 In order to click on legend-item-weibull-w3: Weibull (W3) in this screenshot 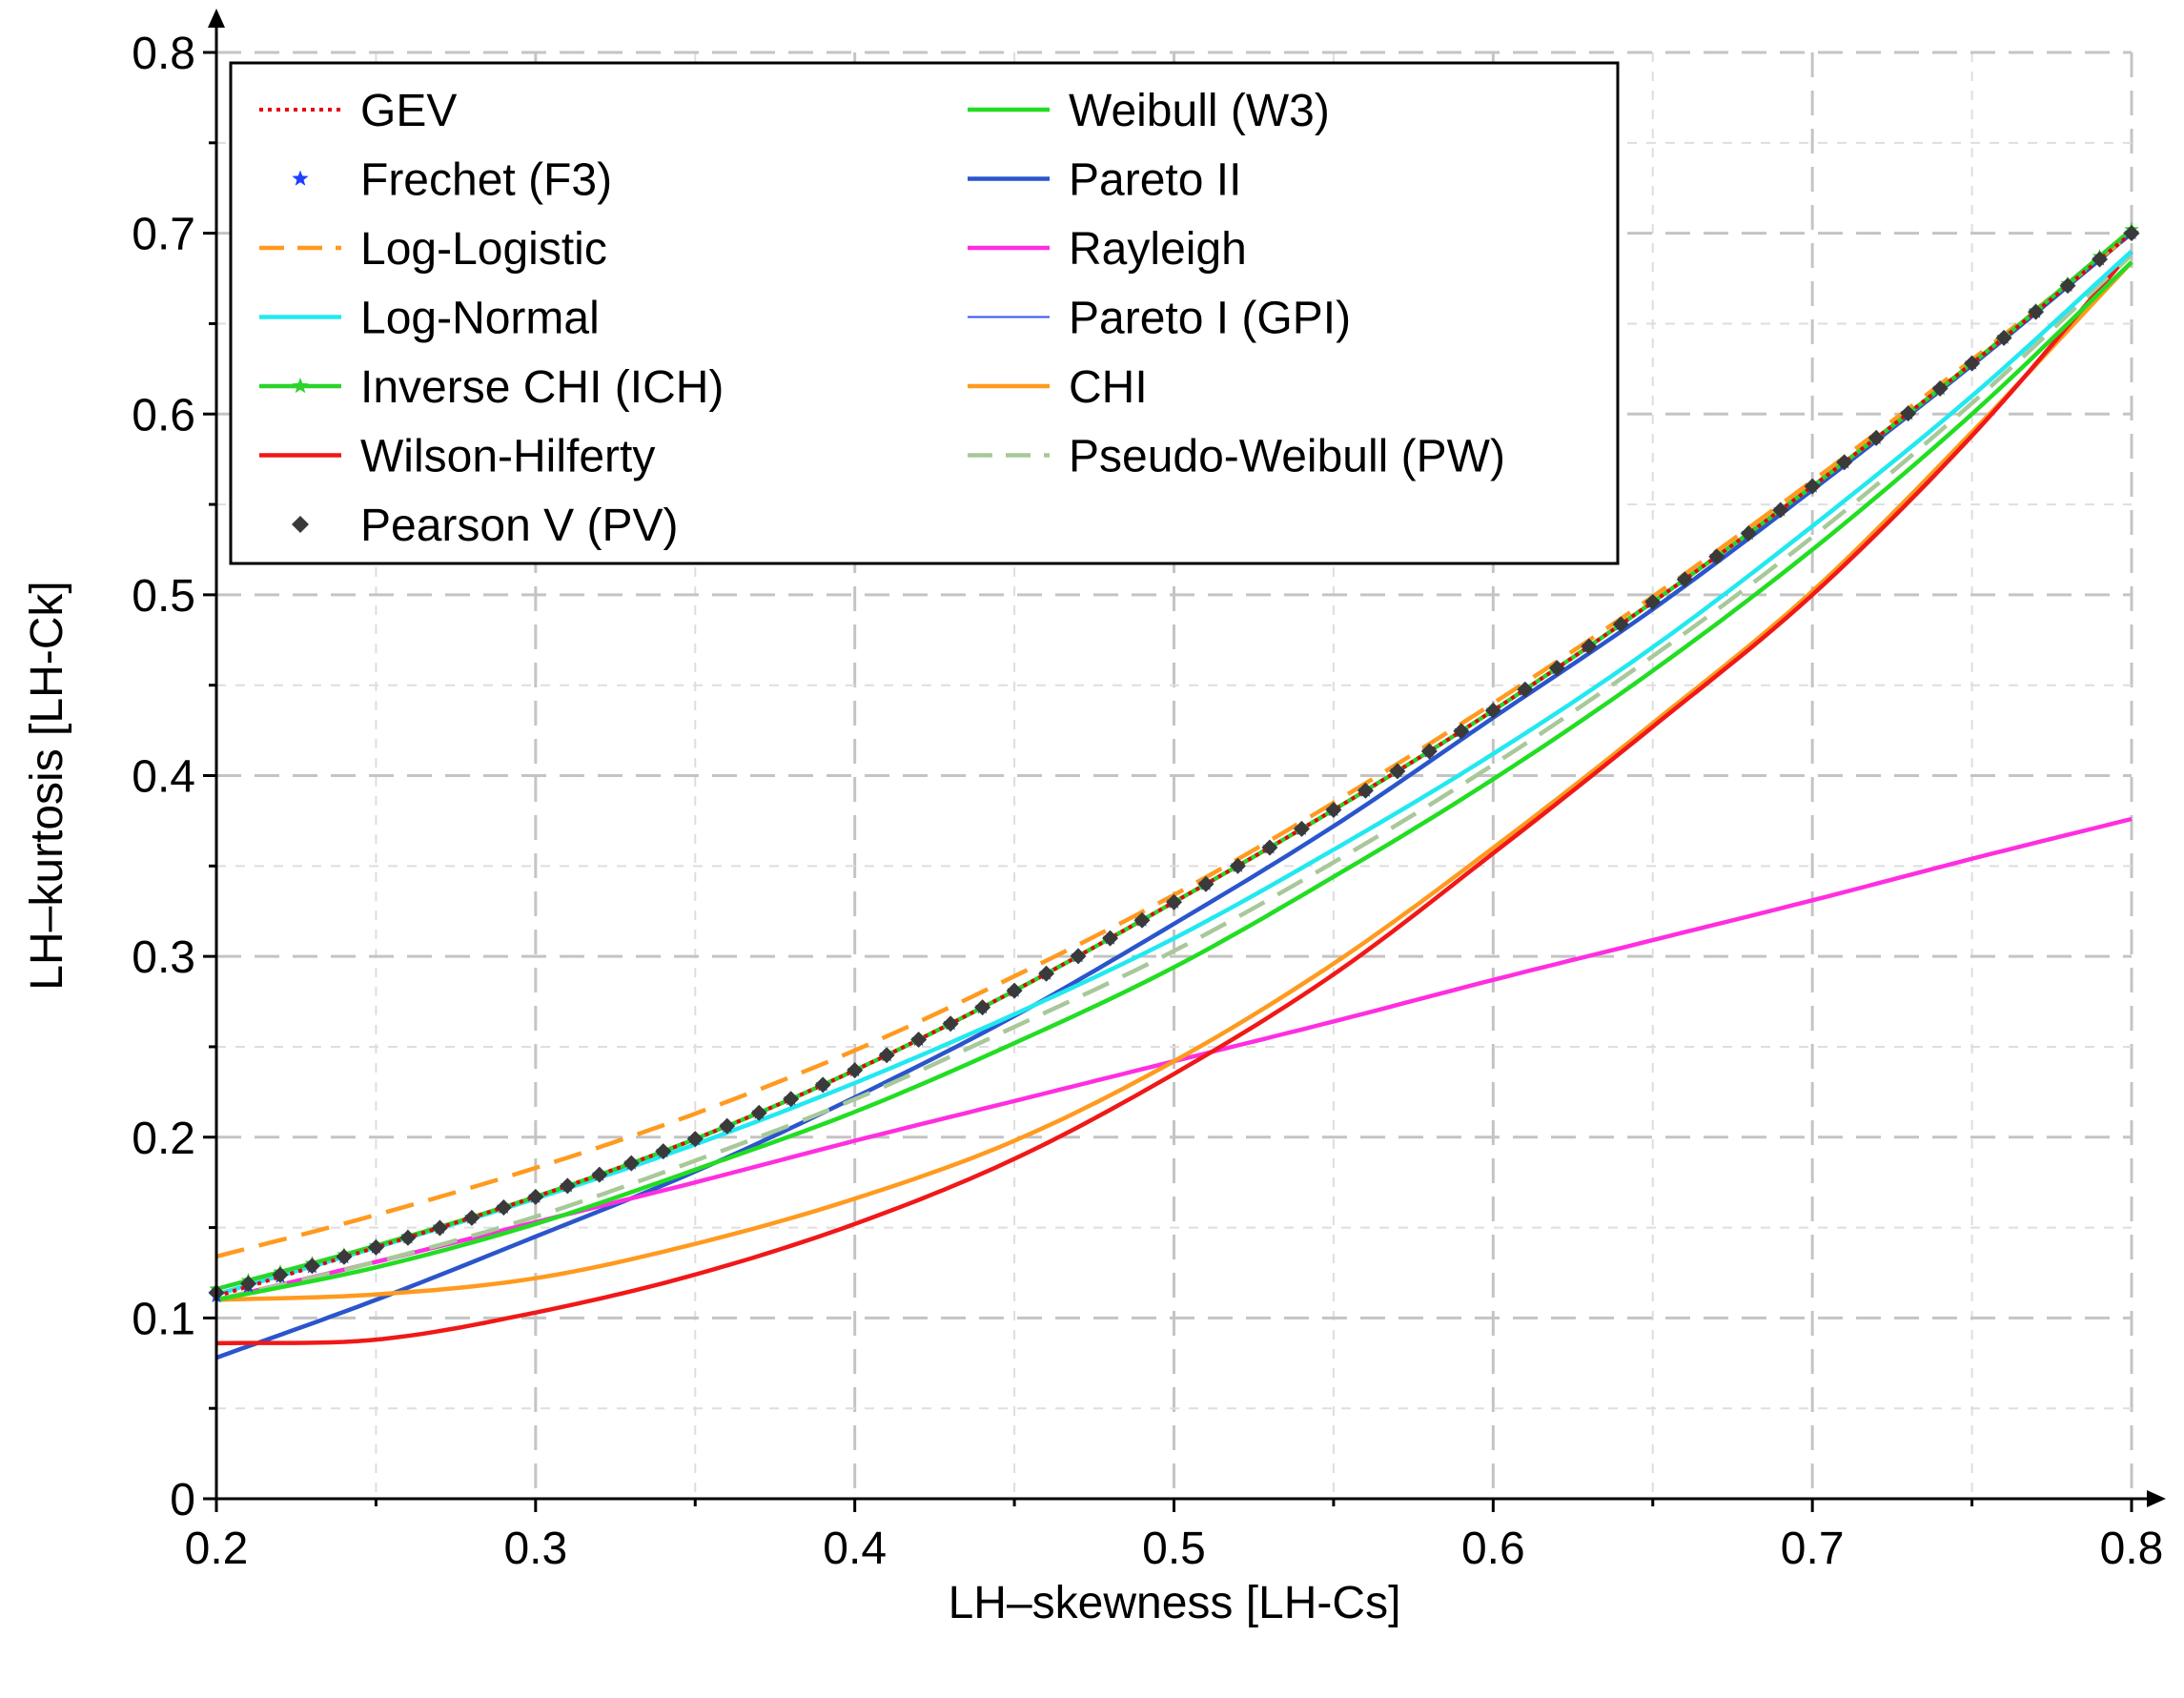, I will do `click(1149, 111)`.